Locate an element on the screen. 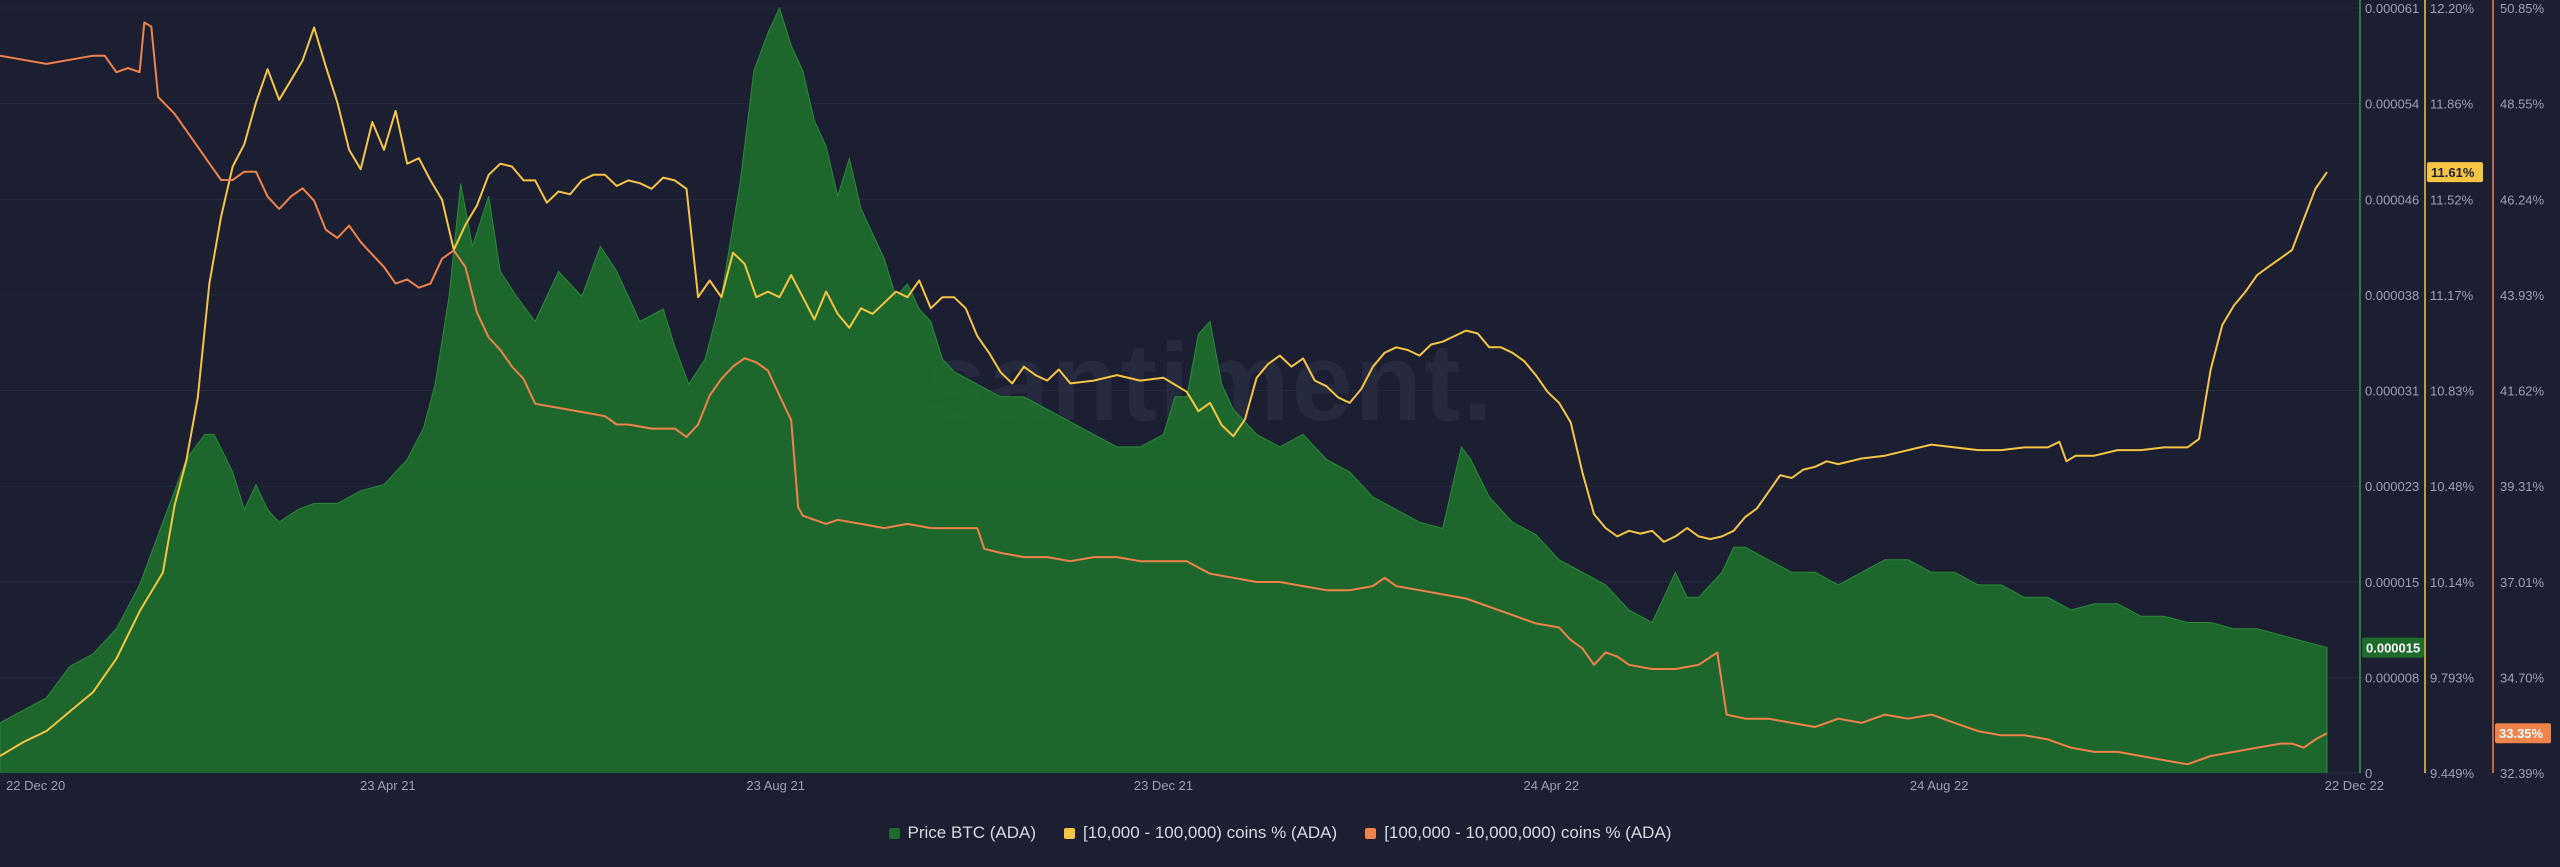  legend-label: [100,000 - 10,000,000) coins % (ADA) is located at coordinates (1528, 832).